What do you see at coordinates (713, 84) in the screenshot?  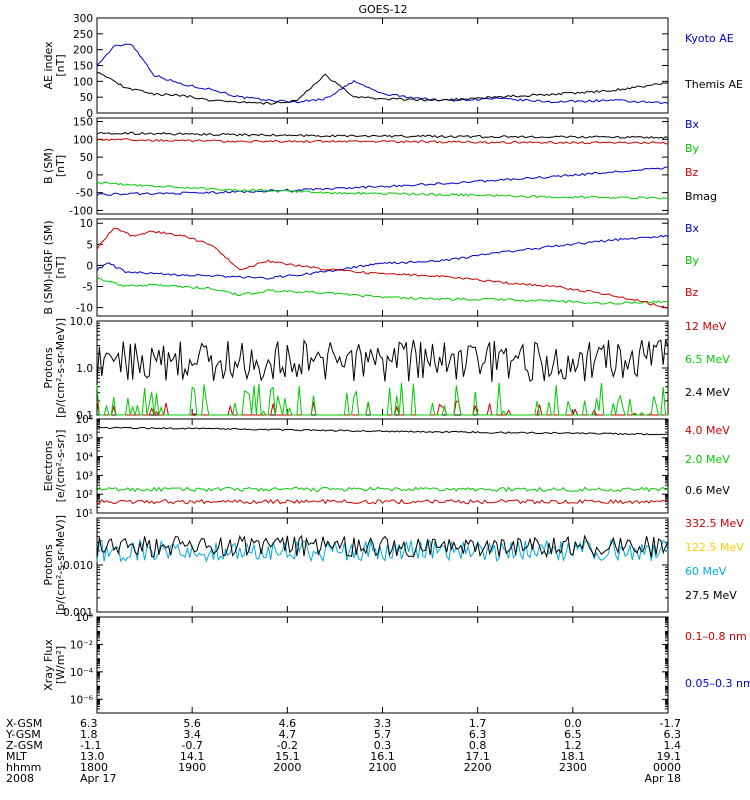 I see `legend-entry: Themis AE` at bounding box center [713, 84].